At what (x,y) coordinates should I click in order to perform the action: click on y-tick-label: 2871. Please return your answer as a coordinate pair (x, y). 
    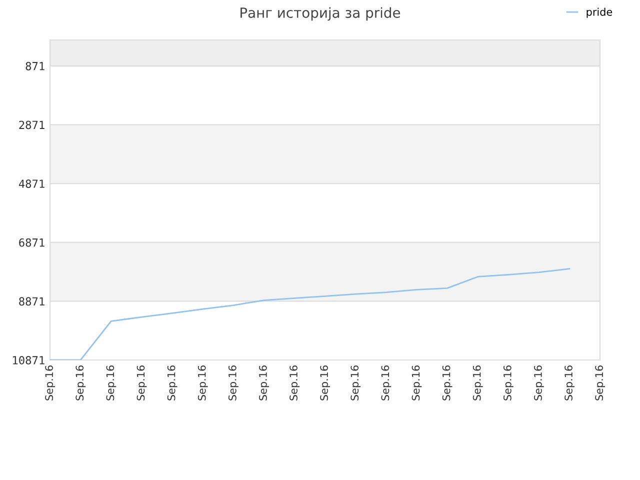
    Looking at the image, I should click on (31, 125).